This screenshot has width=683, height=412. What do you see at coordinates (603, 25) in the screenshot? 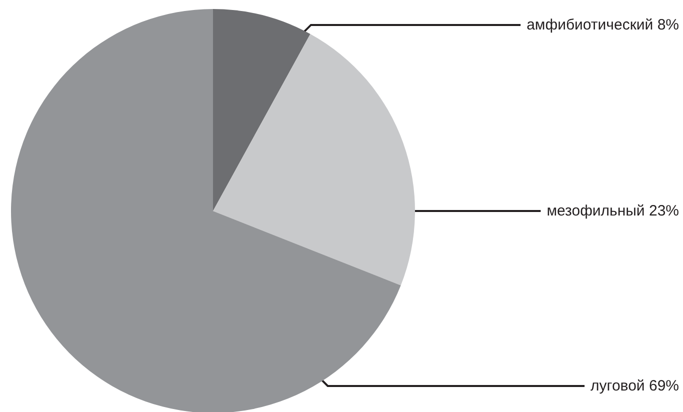
I see `slice-label: амфибиотический 8%` at bounding box center [603, 25].